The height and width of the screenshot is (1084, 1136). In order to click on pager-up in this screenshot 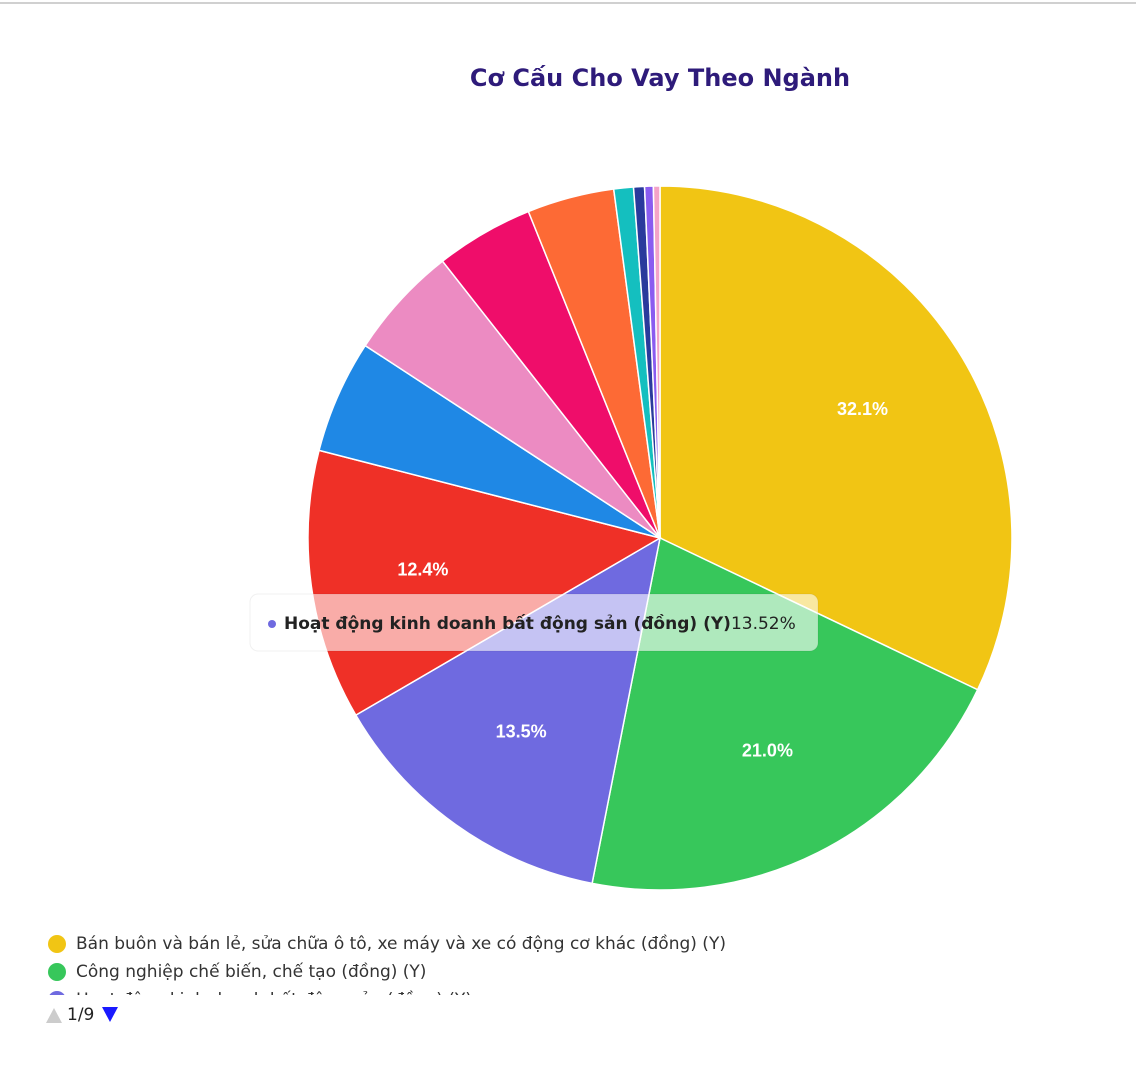, I will do `click(54, 1015)`.